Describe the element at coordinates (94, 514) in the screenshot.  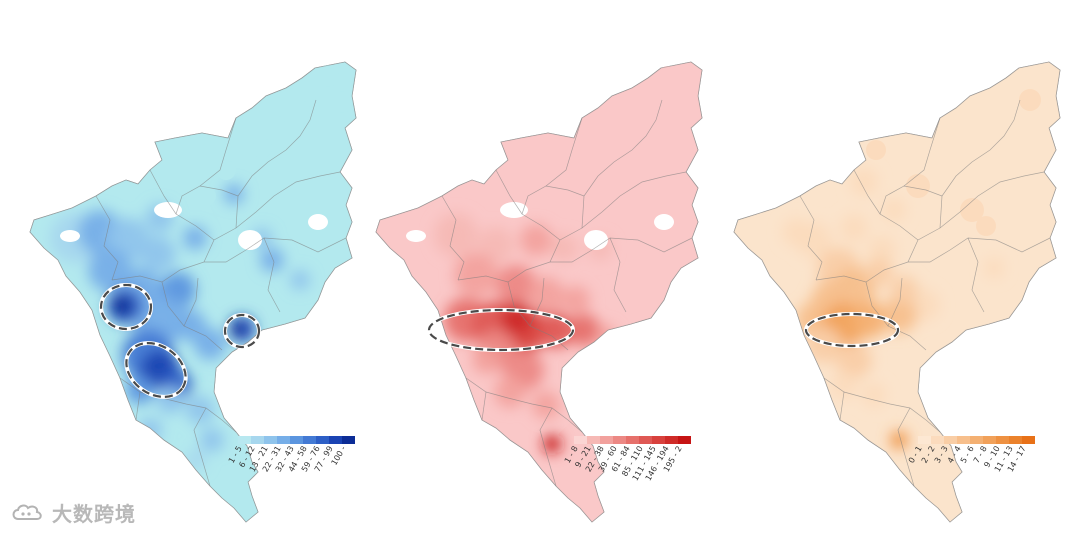
I see `watermark-text: 大数跨境` at that location.